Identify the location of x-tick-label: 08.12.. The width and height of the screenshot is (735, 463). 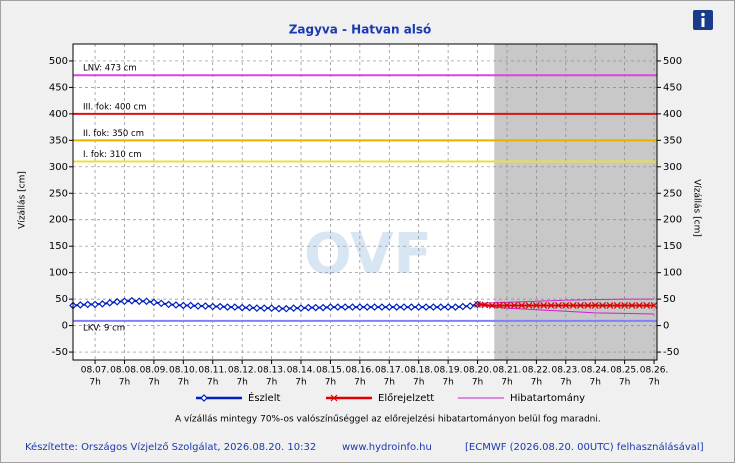
(242, 371).